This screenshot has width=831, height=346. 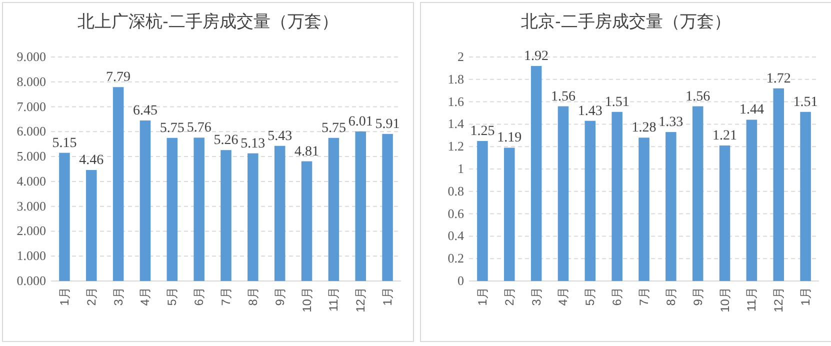 What do you see at coordinates (456, 190) in the screenshot?
I see `y-tick-label: 0.8` at bounding box center [456, 190].